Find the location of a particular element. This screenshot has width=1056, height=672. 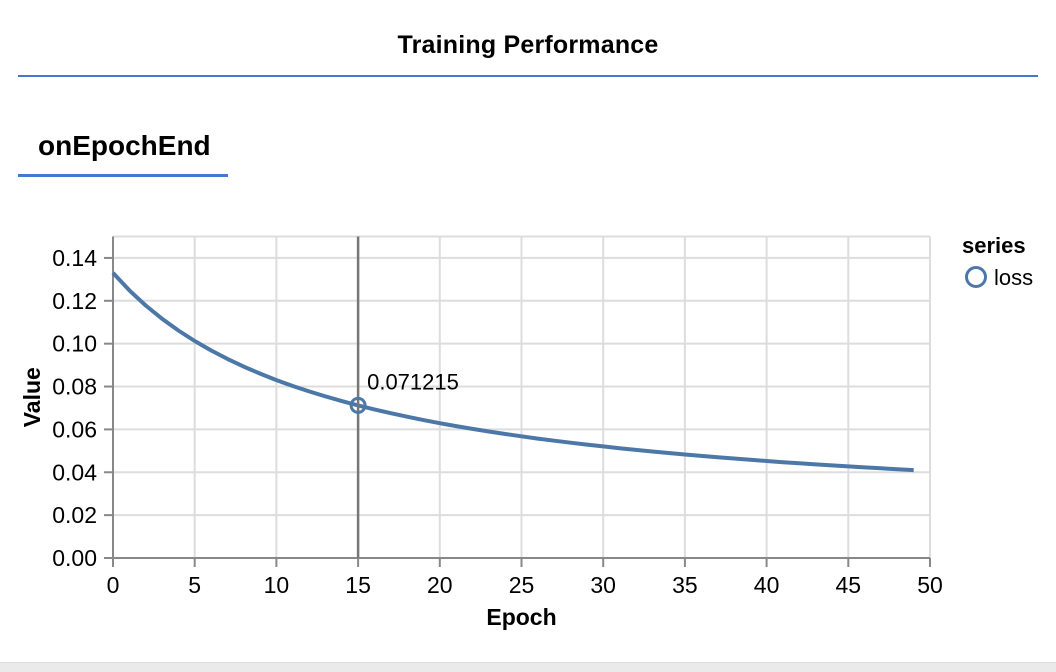

page-title: Training Performance is located at coordinates (528, 45).